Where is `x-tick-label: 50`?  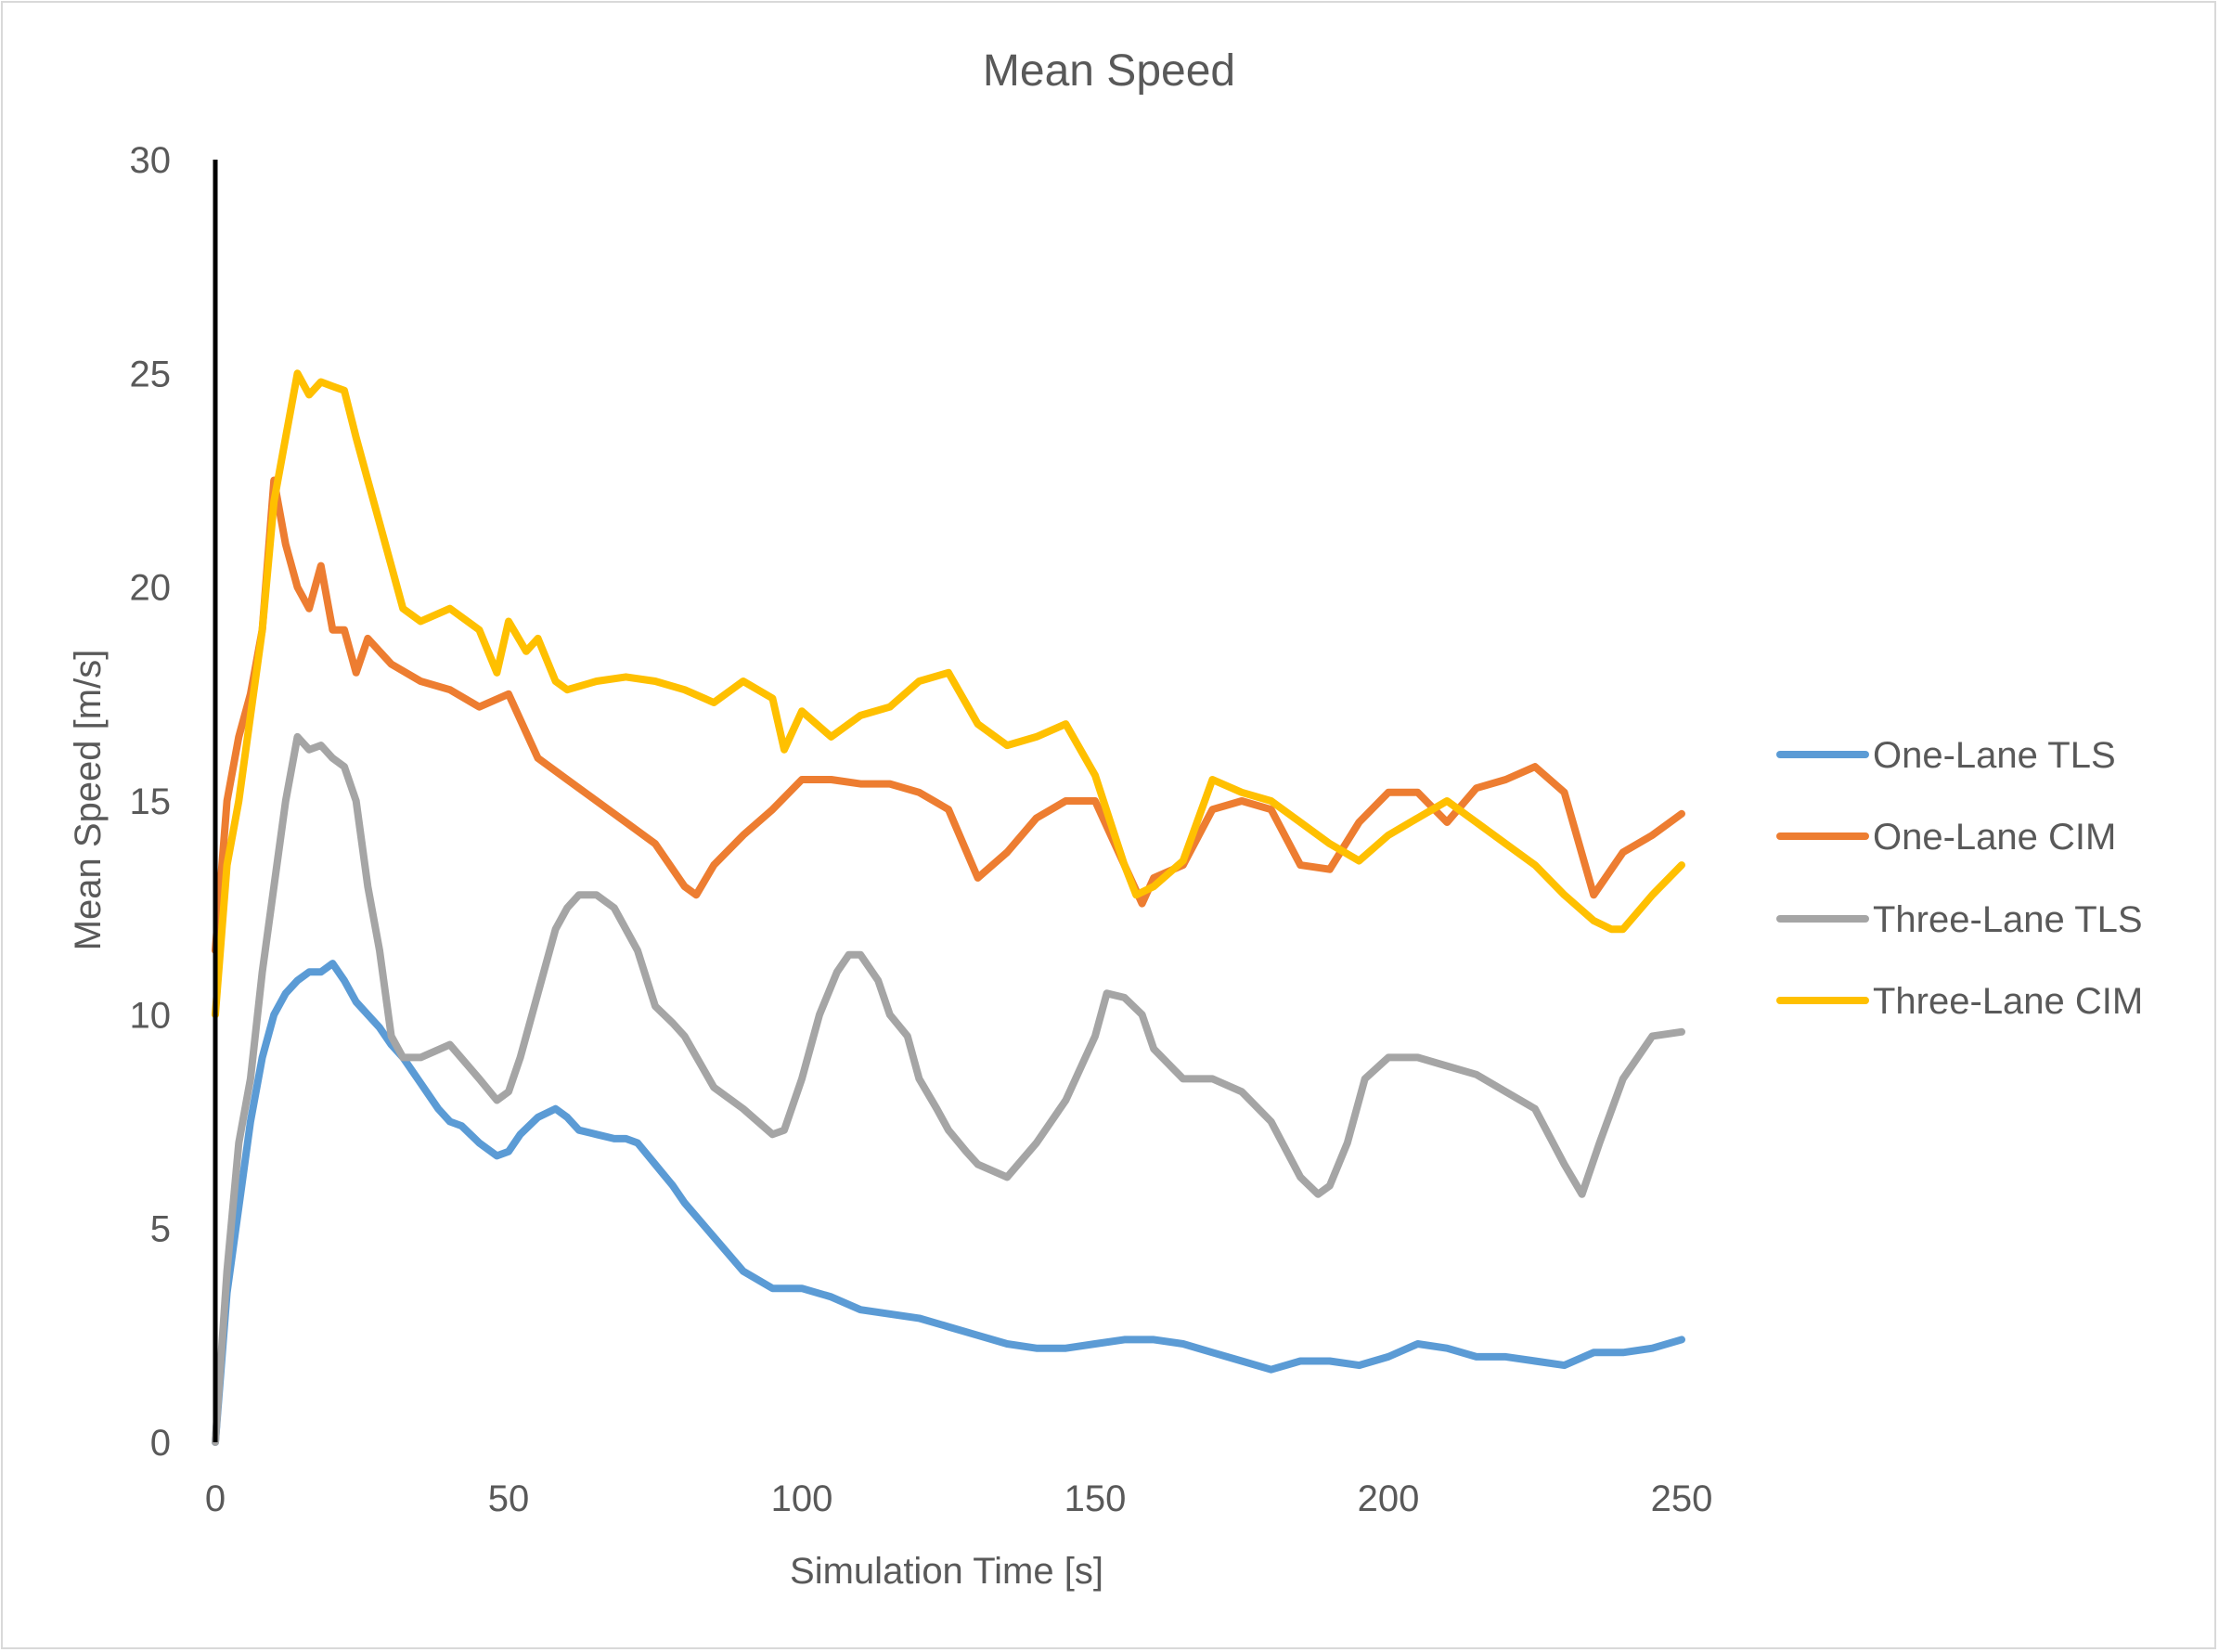
x-tick-label: 50 is located at coordinates (509, 1498).